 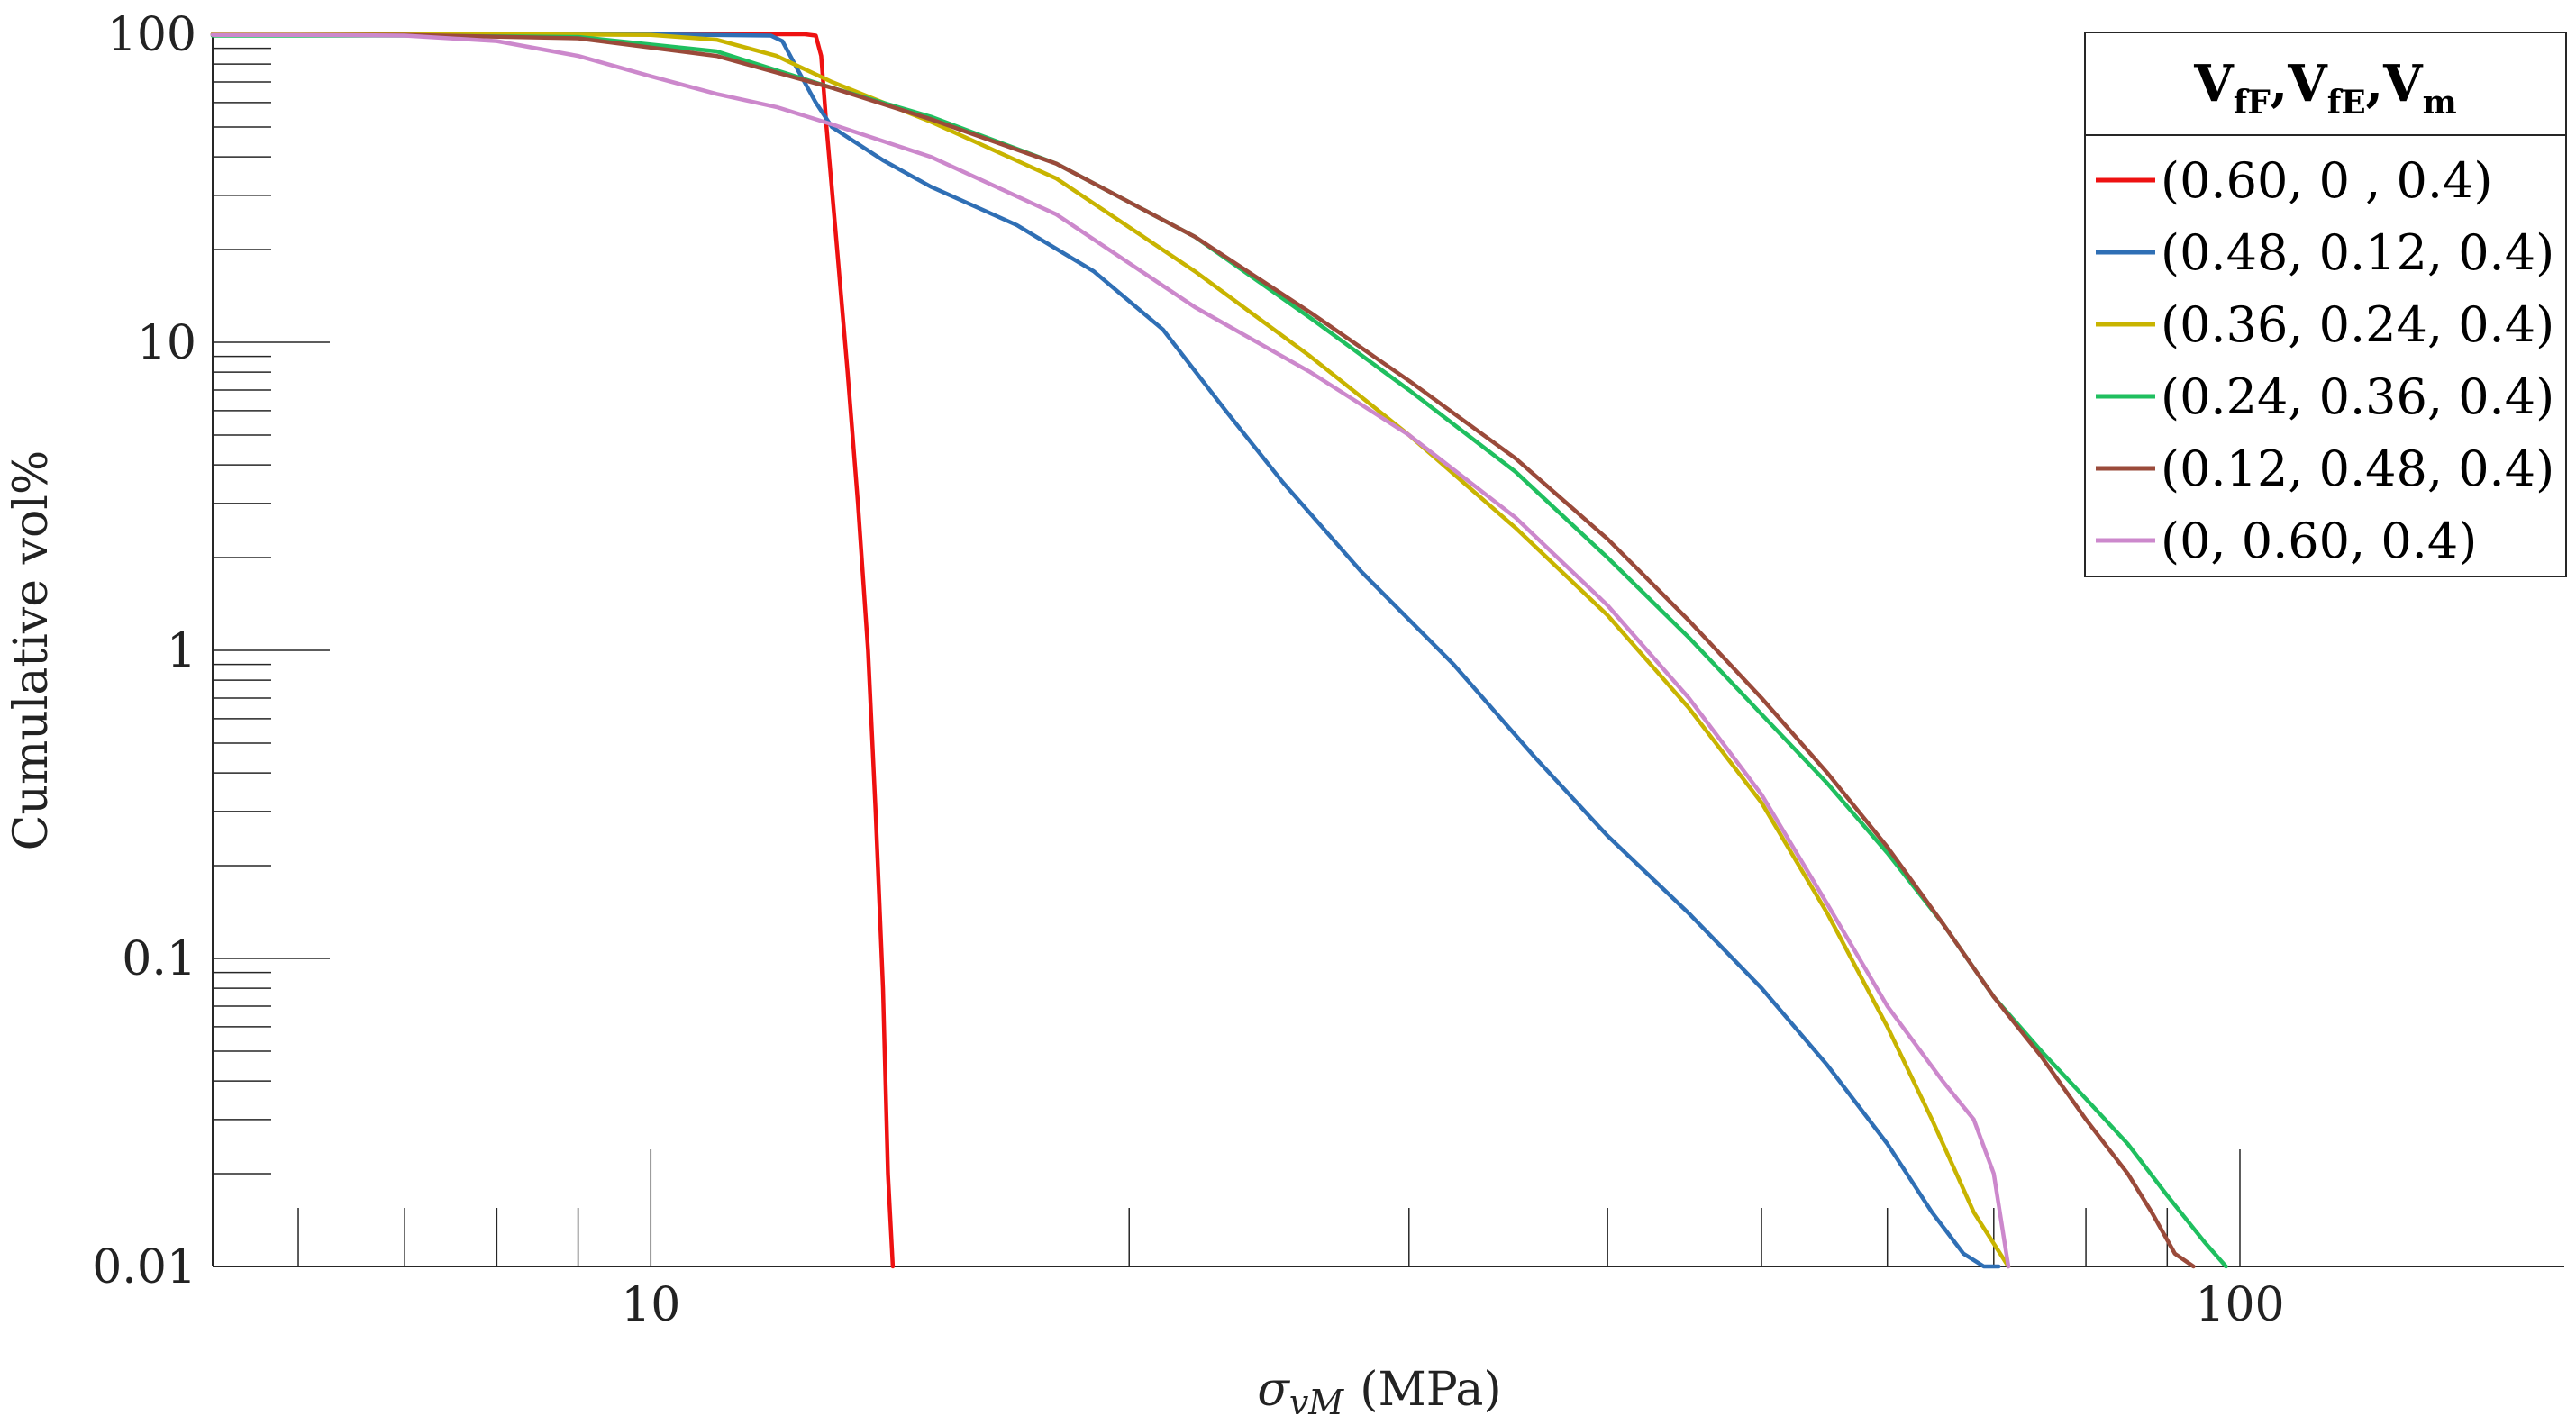 What do you see at coordinates (2326, 181) in the screenshot?
I see `legend-label: (0.60, 0 , 0.4)` at bounding box center [2326, 181].